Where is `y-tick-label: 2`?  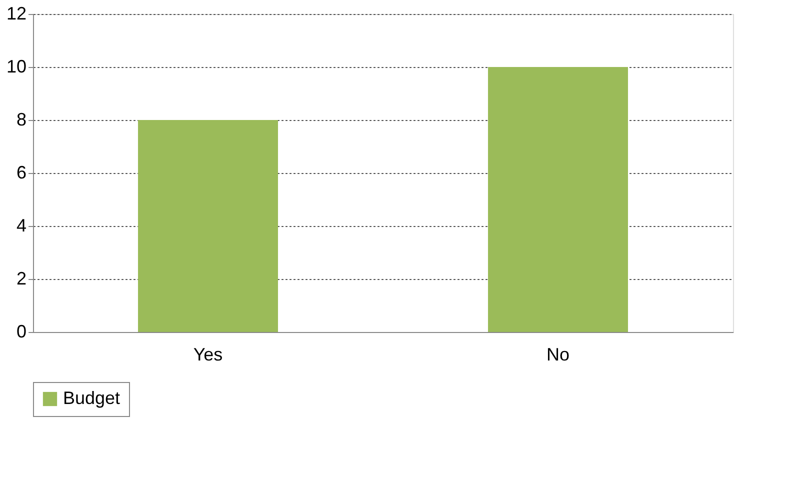 y-tick-label: 2 is located at coordinates (21, 278).